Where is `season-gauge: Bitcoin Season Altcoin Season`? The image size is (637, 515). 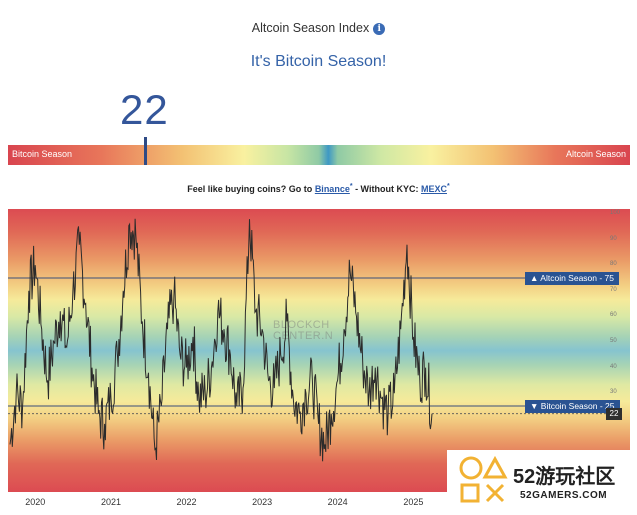 season-gauge: Bitcoin Season Altcoin Season is located at coordinates (319, 155).